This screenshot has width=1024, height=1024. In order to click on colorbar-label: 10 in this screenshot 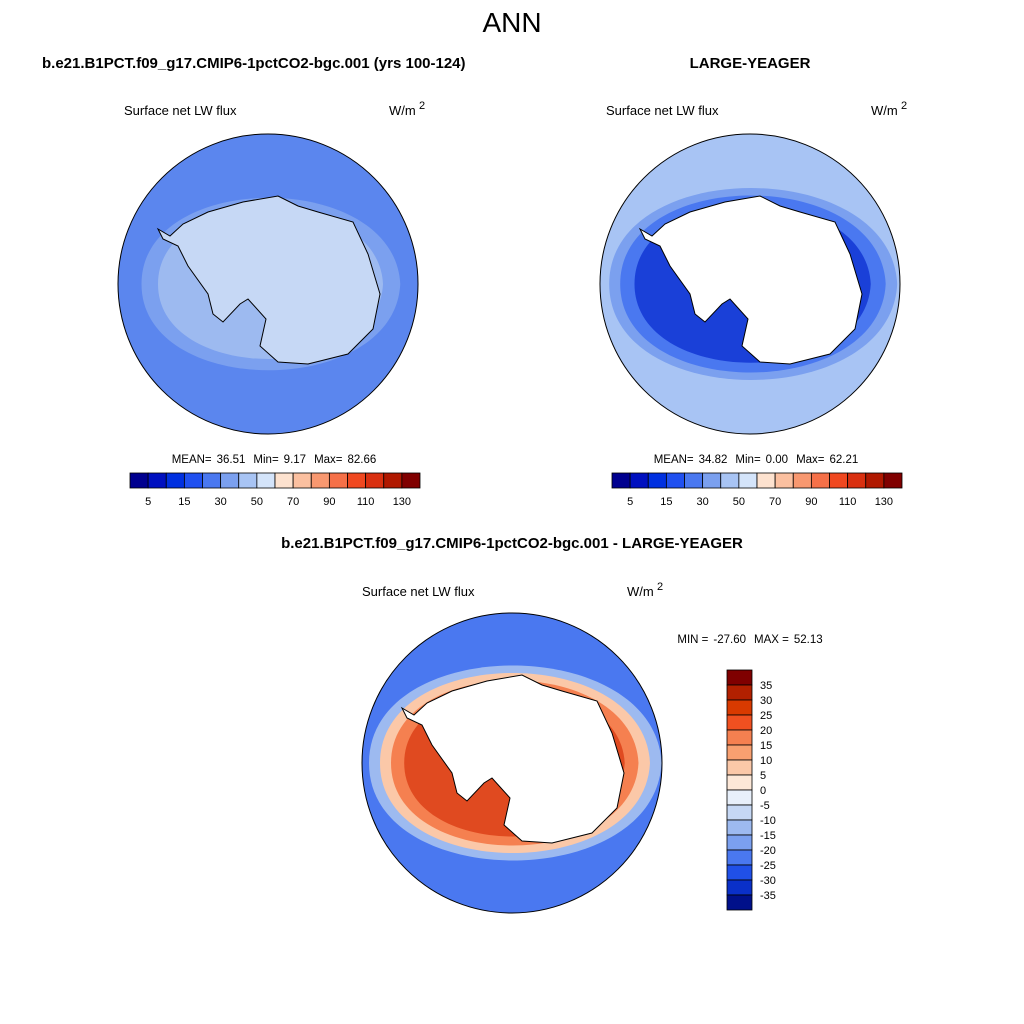, I will do `click(766, 761)`.